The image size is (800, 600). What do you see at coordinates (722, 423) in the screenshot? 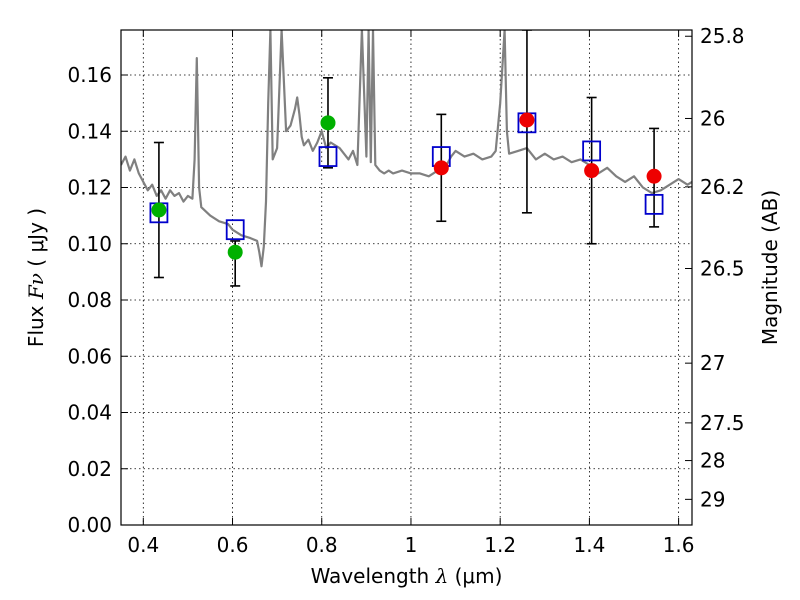
I see `y2-tick-label: 27.5` at bounding box center [722, 423].